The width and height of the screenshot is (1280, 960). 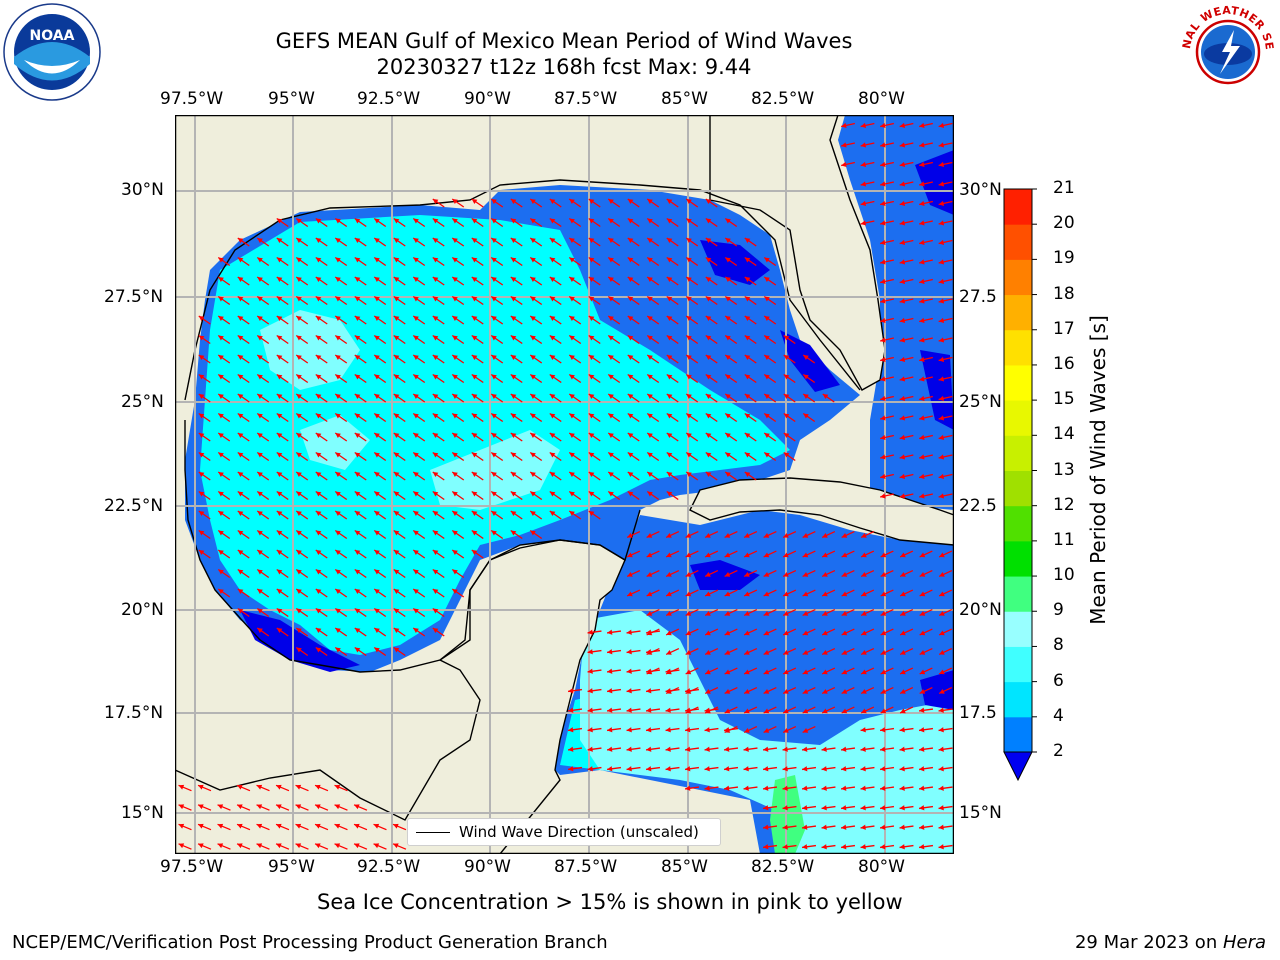 What do you see at coordinates (1064, 258) in the screenshot?
I see `colorbar-tick-label: 19` at bounding box center [1064, 258].